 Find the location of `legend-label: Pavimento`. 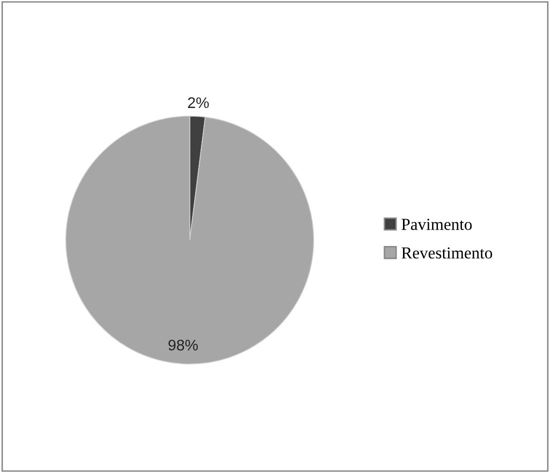

legend-label: Pavimento is located at coordinates (437, 224).